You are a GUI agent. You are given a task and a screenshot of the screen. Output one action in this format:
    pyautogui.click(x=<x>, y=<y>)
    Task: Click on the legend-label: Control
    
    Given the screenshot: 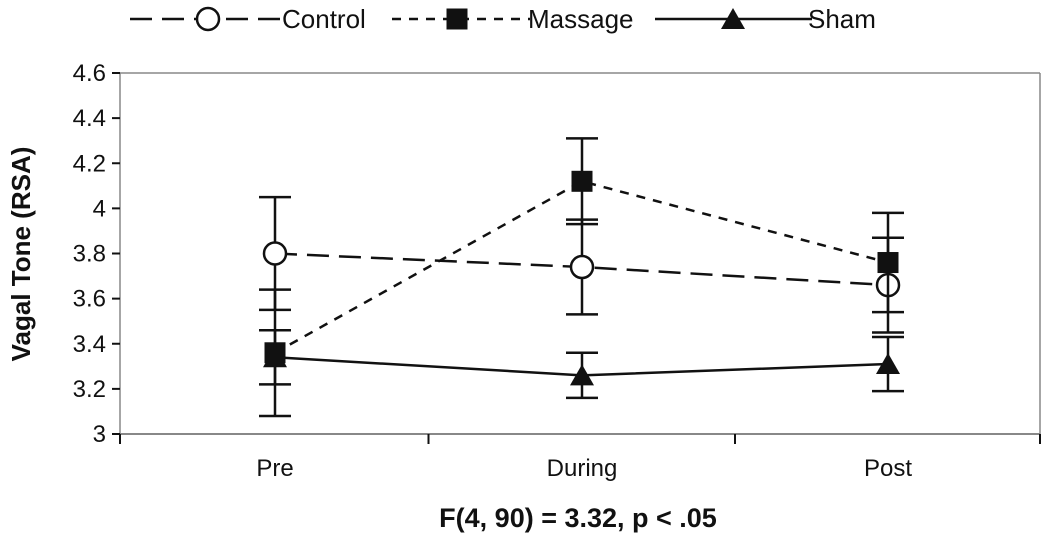 What is the action you would take?
    pyautogui.click(x=324, y=19)
    